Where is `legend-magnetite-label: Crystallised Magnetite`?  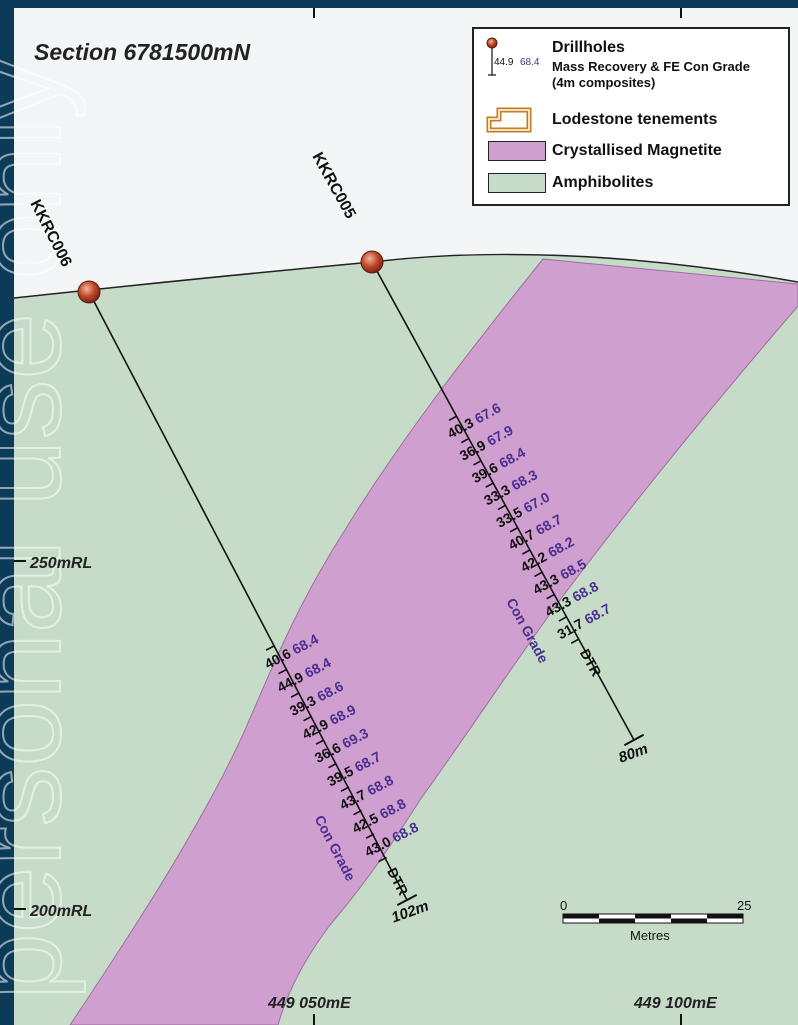
legend-magnetite-label: Crystallised Magnetite is located at coordinates (637, 150).